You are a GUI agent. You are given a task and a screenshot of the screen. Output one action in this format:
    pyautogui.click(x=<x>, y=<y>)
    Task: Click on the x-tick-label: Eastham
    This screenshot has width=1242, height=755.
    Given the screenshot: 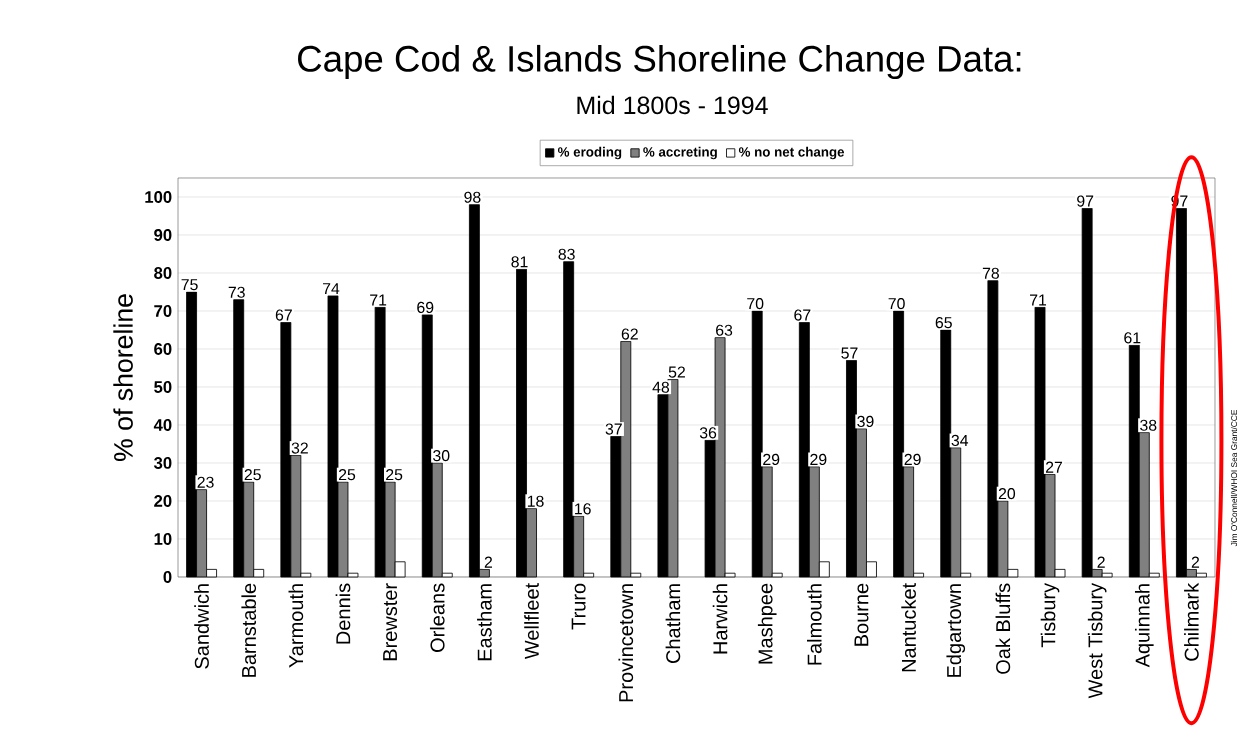 What is the action you would take?
    pyautogui.click(x=484, y=622)
    